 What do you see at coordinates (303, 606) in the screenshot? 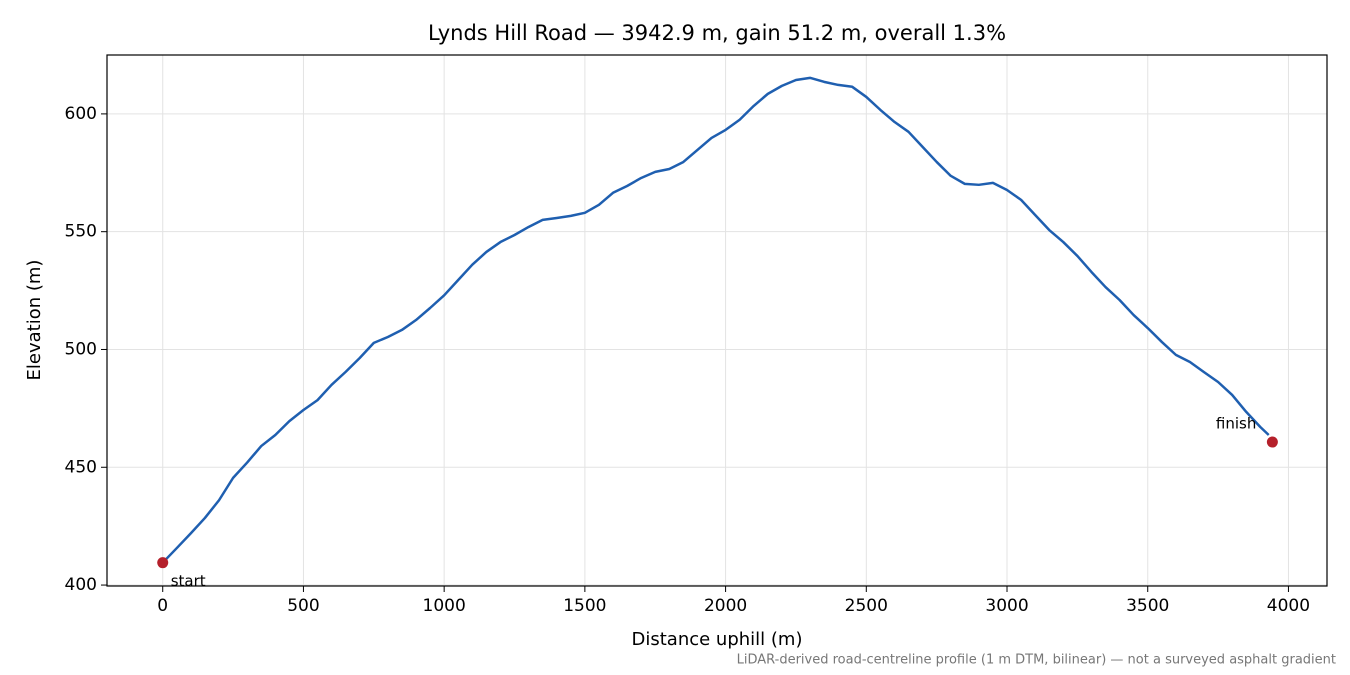
I see `x-tick-label: 500` at bounding box center [303, 606].